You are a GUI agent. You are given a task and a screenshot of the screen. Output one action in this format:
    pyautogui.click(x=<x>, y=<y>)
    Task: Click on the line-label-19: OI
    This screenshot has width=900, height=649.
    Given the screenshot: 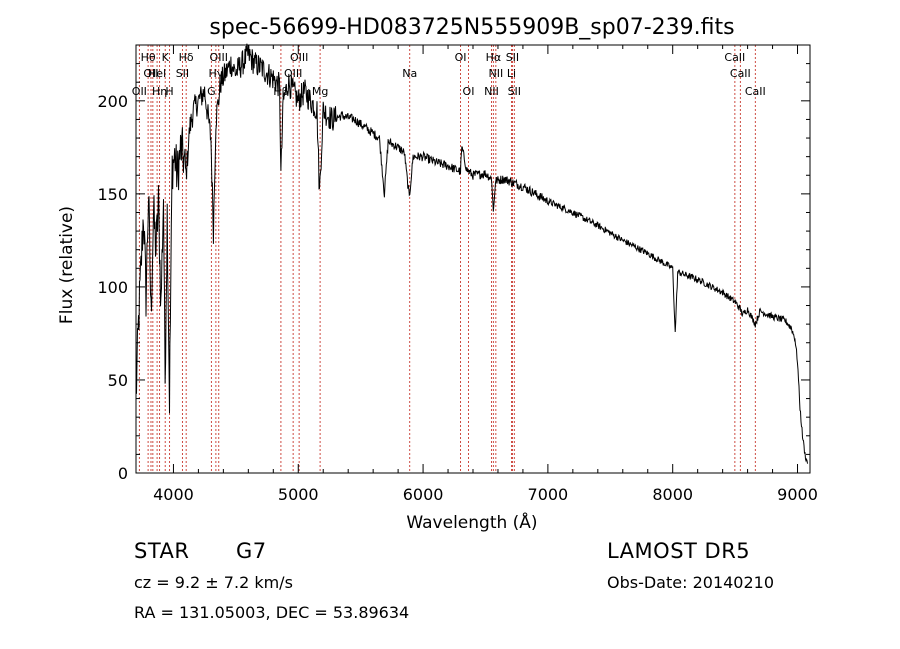 What is the action you would take?
    pyautogui.click(x=469, y=91)
    